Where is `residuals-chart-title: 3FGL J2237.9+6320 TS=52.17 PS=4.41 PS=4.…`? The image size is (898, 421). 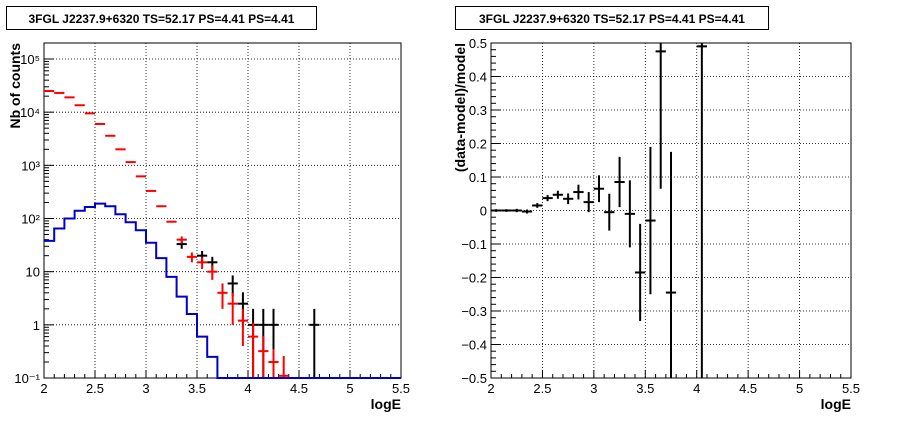 residuals-chart-title: 3FGL J2237.9+6320 TS=52.17 PS=4.41 PS=4.… is located at coordinates (612, 18).